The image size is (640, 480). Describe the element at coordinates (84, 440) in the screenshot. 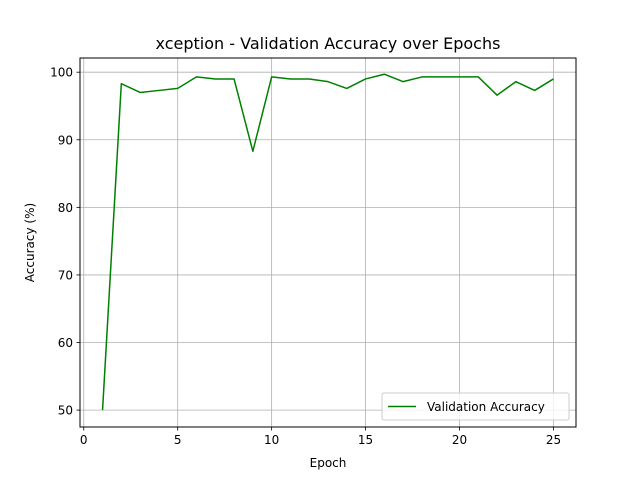

I see `x-tick-label: 0` at that location.